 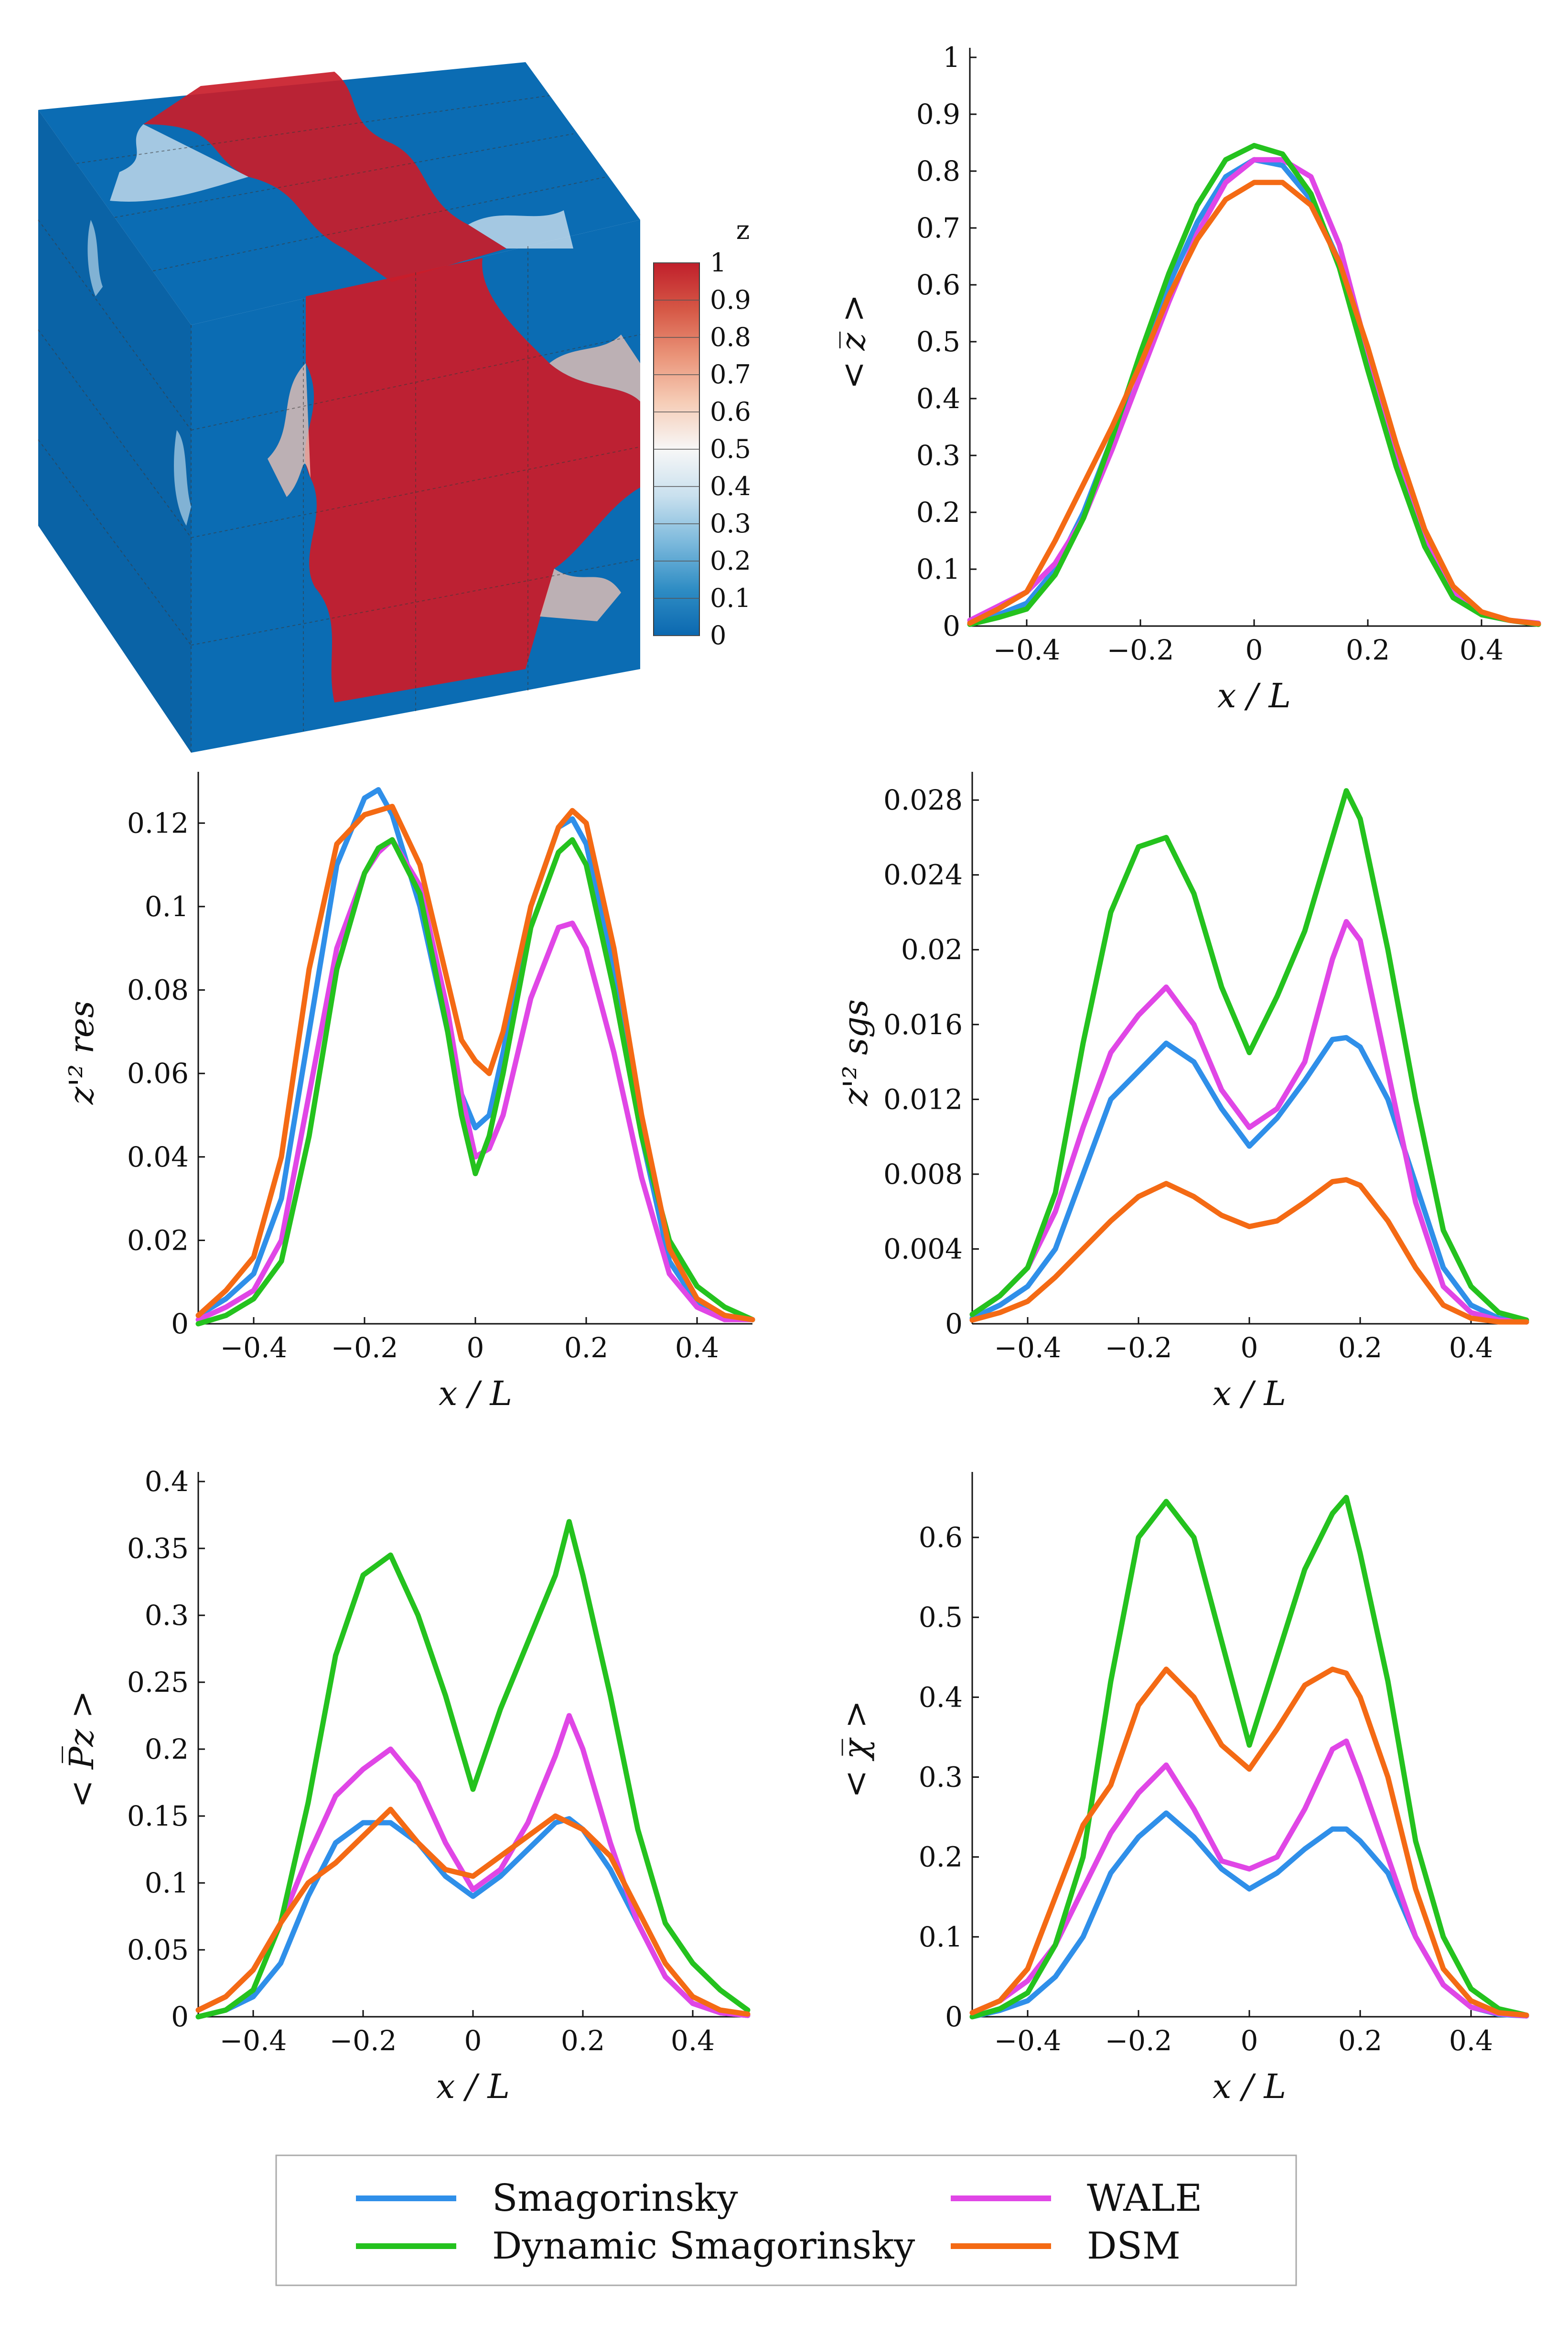 What do you see at coordinates (704, 2246) in the screenshot?
I see `legend-label-dynamic-smagorinsky: Dynamic Smagorinsky` at bounding box center [704, 2246].